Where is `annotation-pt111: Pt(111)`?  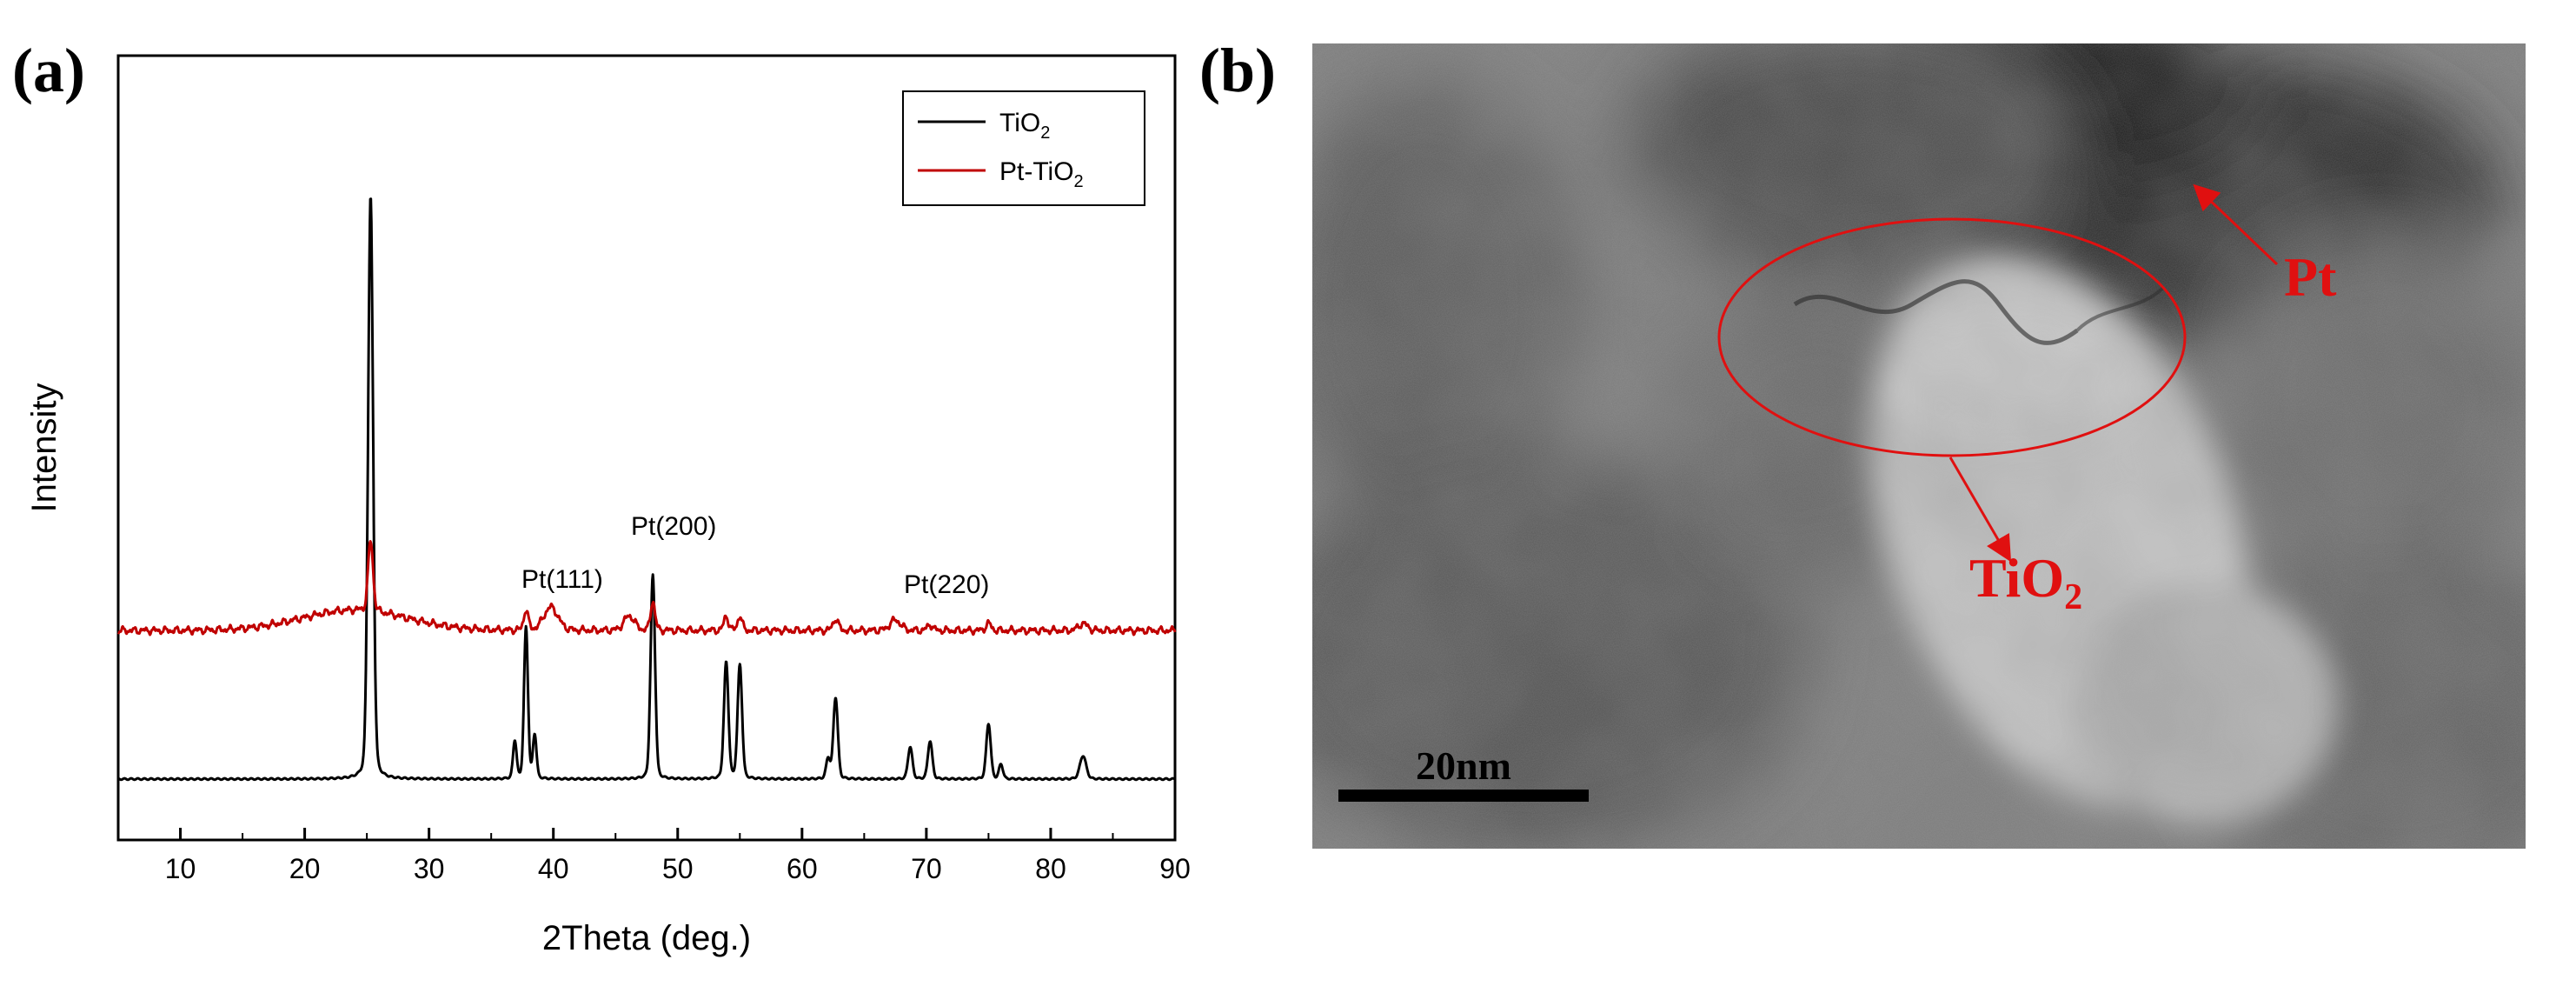
annotation-pt111: Pt(111) is located at coordinates (562, 580).